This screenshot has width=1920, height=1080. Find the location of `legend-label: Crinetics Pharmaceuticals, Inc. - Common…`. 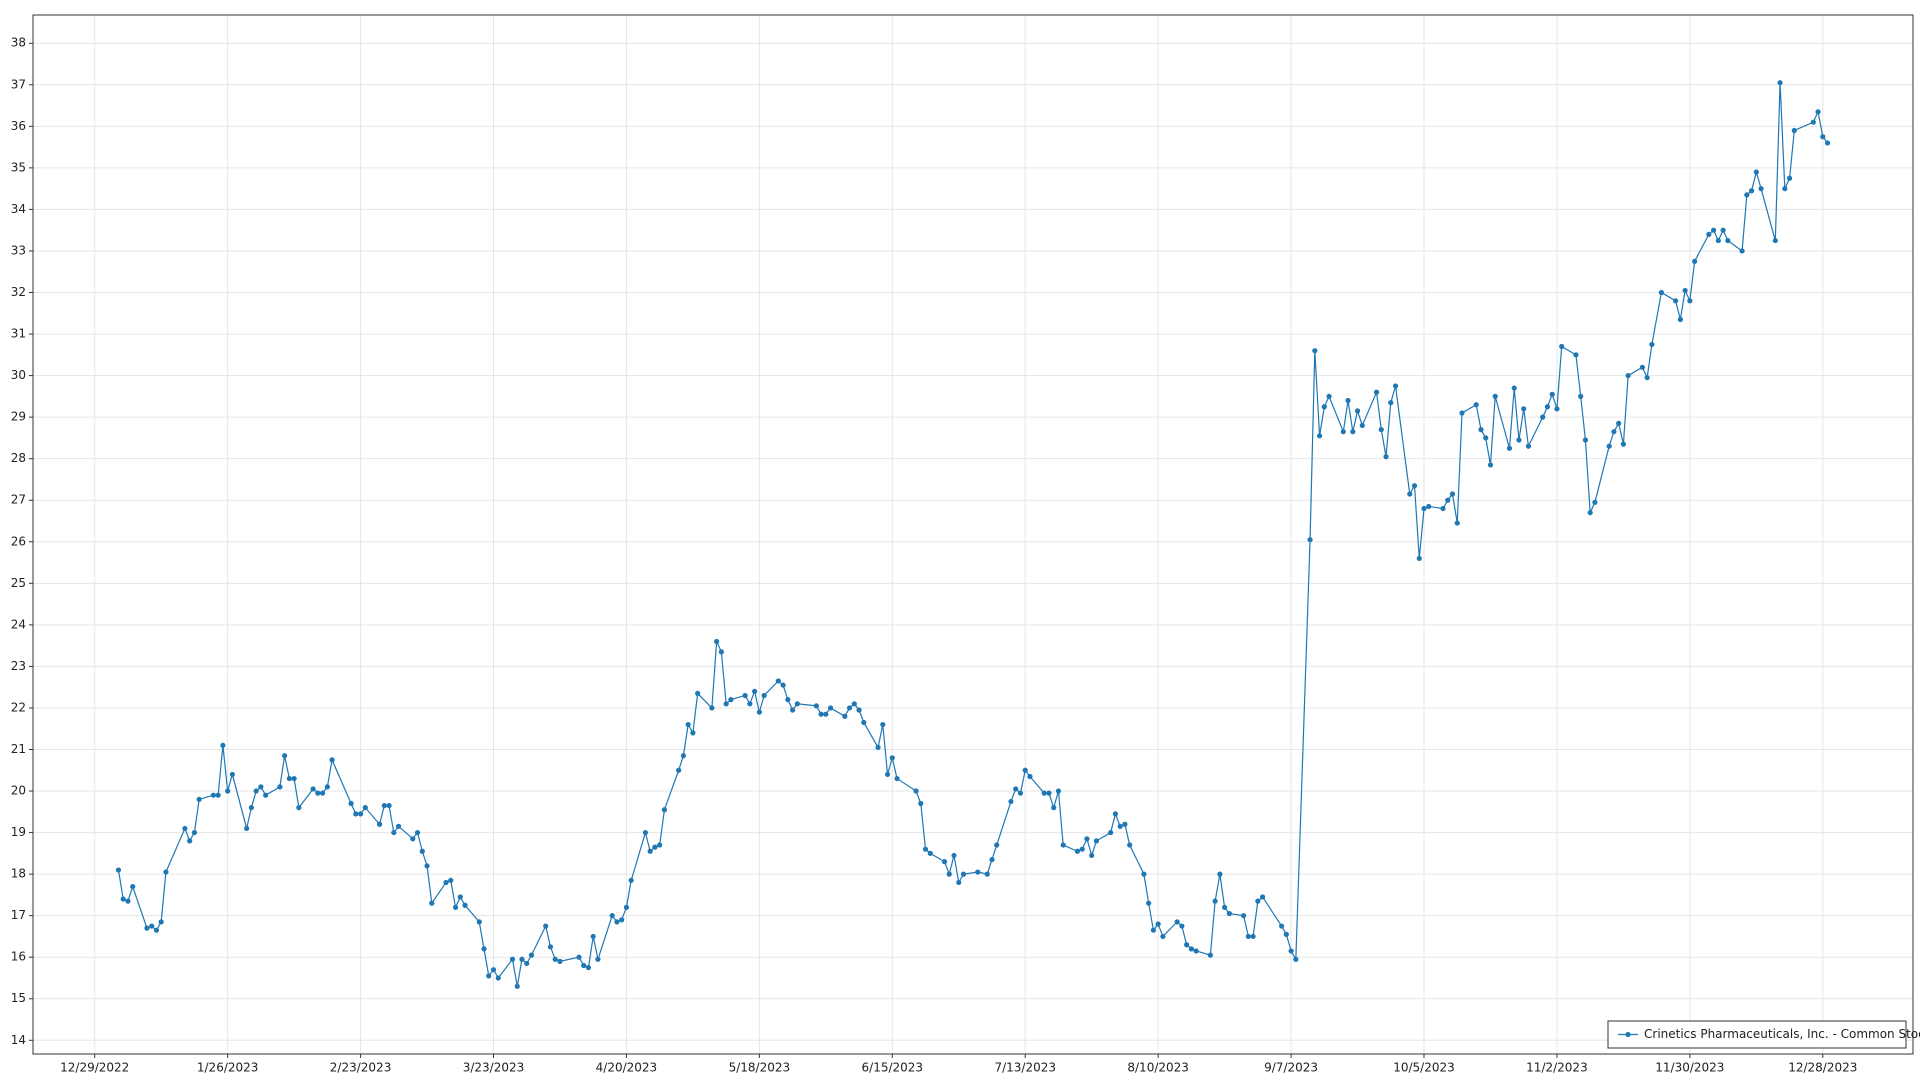

legend-label: Crinetics Pharmaceuticals, Inc. - Common… is located at coordinates (1782, 1034).